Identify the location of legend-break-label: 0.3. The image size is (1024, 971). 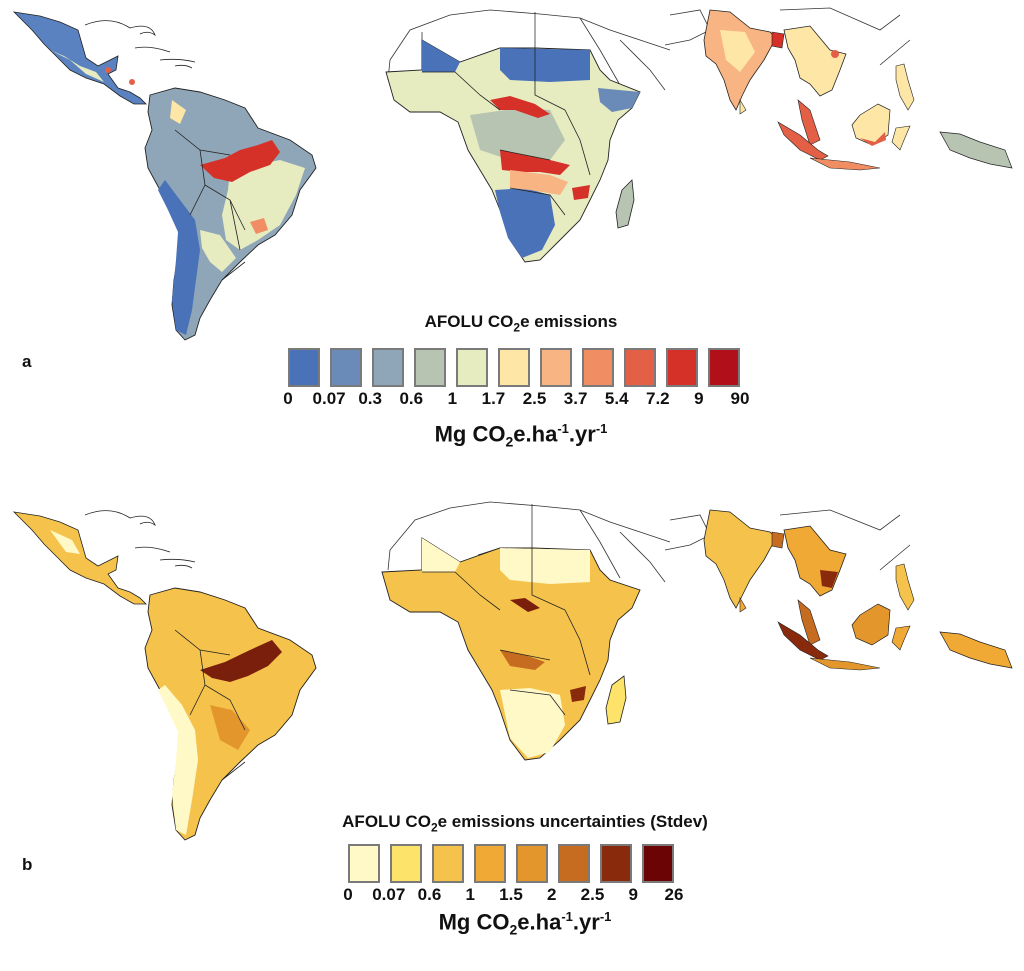
(370, 399).